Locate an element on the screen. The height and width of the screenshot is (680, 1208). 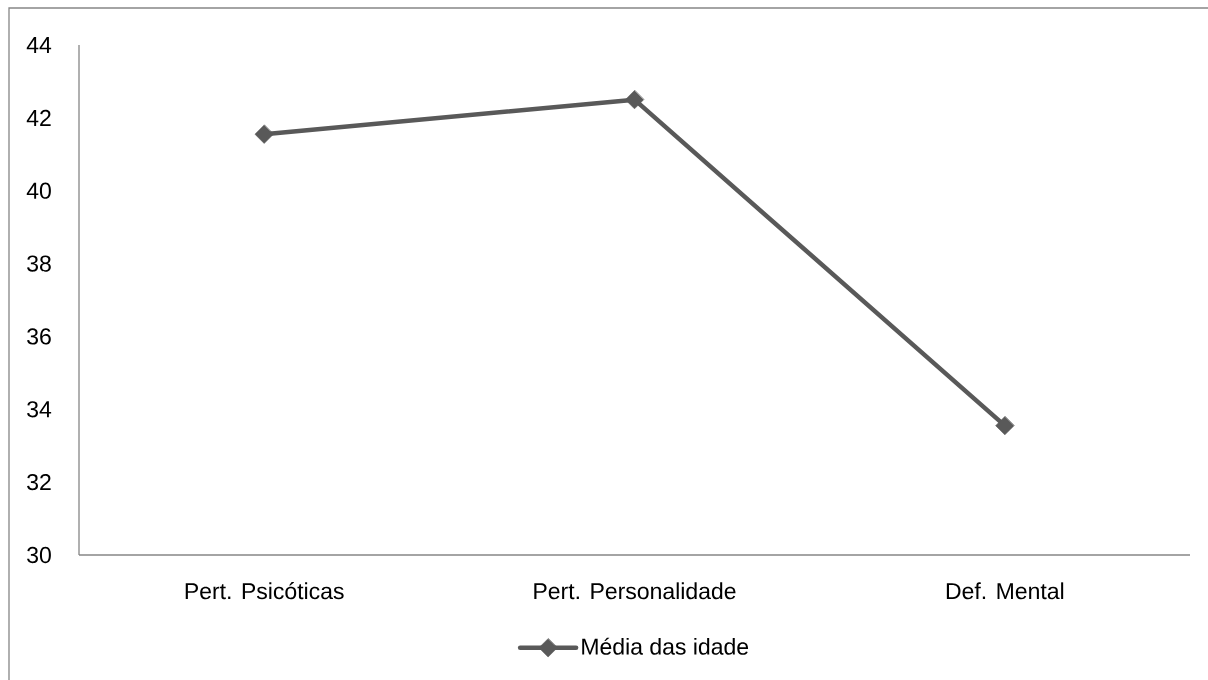
y-tick-label: 38 is located at coordinates (39, 263).